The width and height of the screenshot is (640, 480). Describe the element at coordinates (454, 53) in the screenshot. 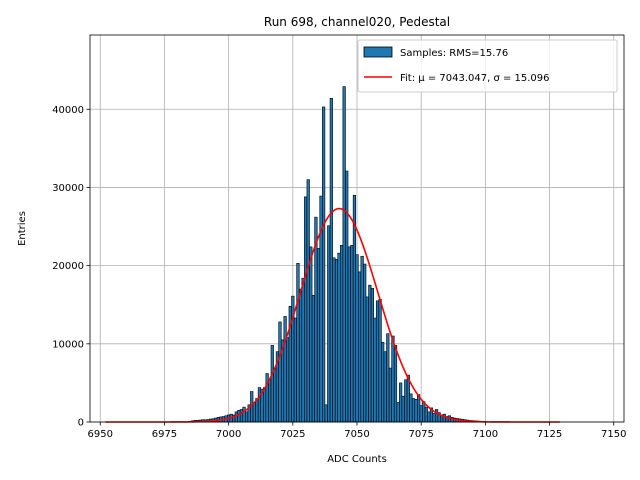

I see `legend-label-samples: Samples: RMS=15.76` at that location.